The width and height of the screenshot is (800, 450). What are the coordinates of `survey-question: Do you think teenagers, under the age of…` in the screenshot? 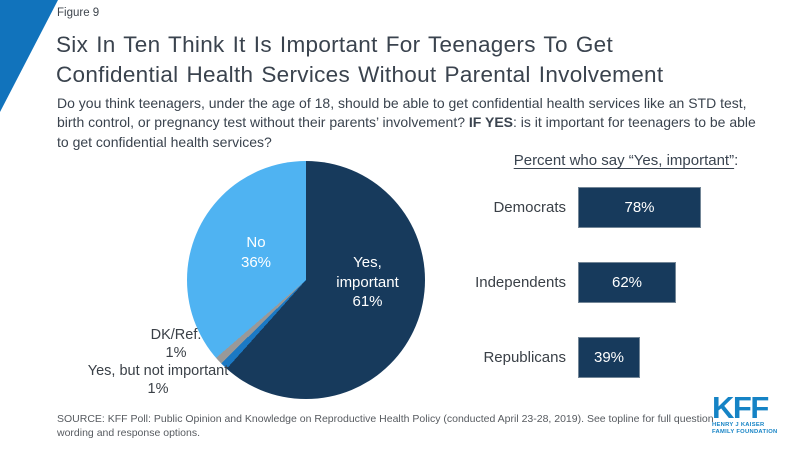 It's located at (407, 123).